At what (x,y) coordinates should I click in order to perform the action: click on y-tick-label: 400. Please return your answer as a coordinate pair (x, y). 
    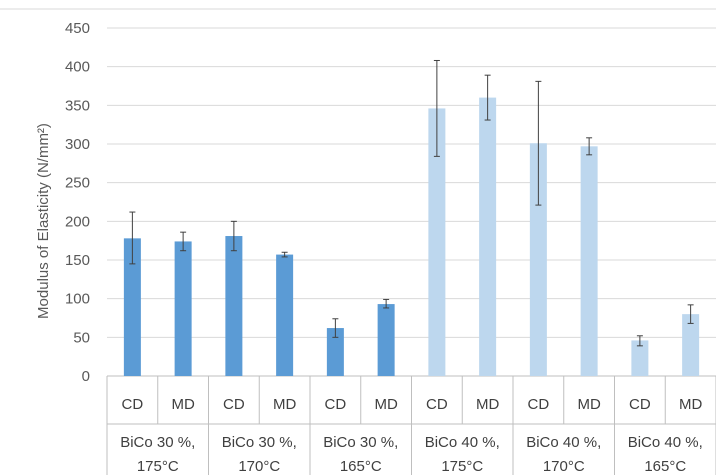
    Looking at the image, I should click on (77, 67).